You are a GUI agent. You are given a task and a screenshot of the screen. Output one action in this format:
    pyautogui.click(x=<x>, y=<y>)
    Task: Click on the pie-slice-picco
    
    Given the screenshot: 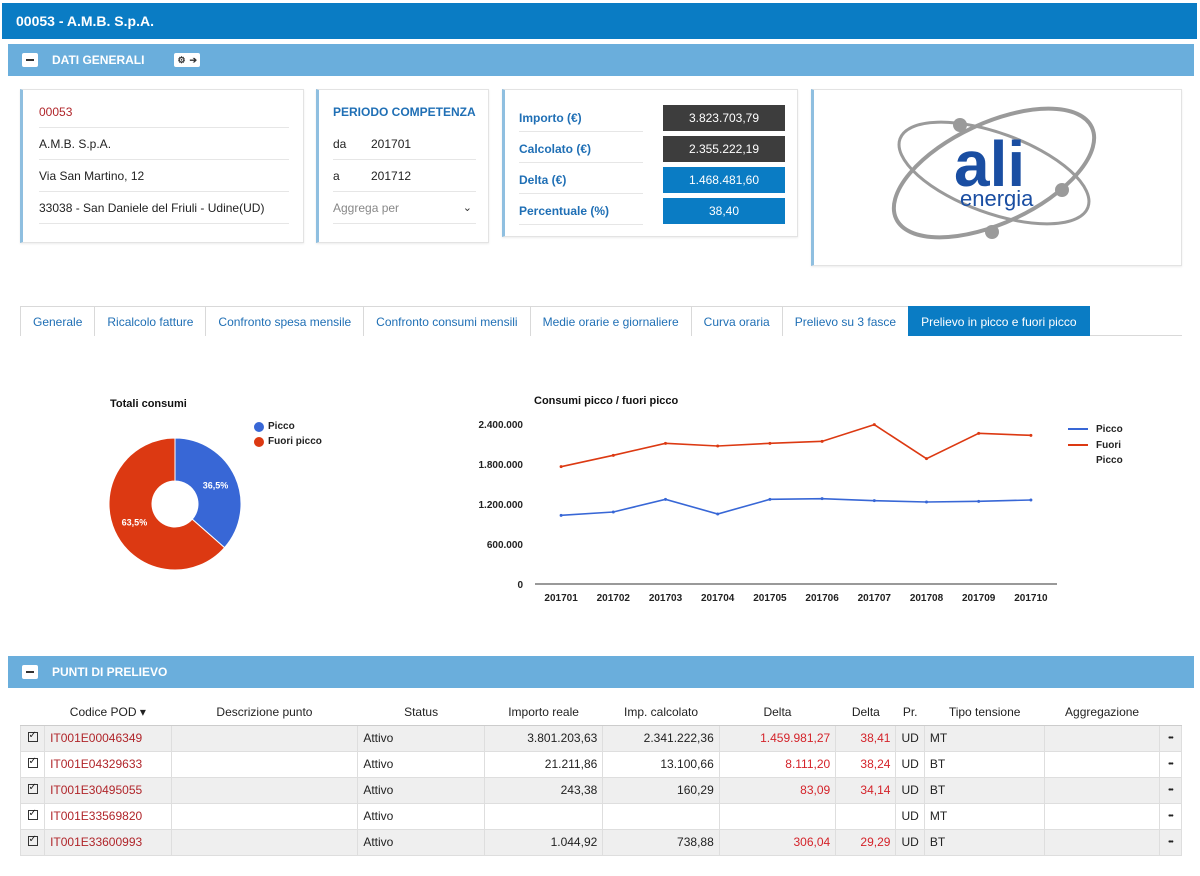 What is the action you would take?
    pyautogui.click(x=208, y=493)
    